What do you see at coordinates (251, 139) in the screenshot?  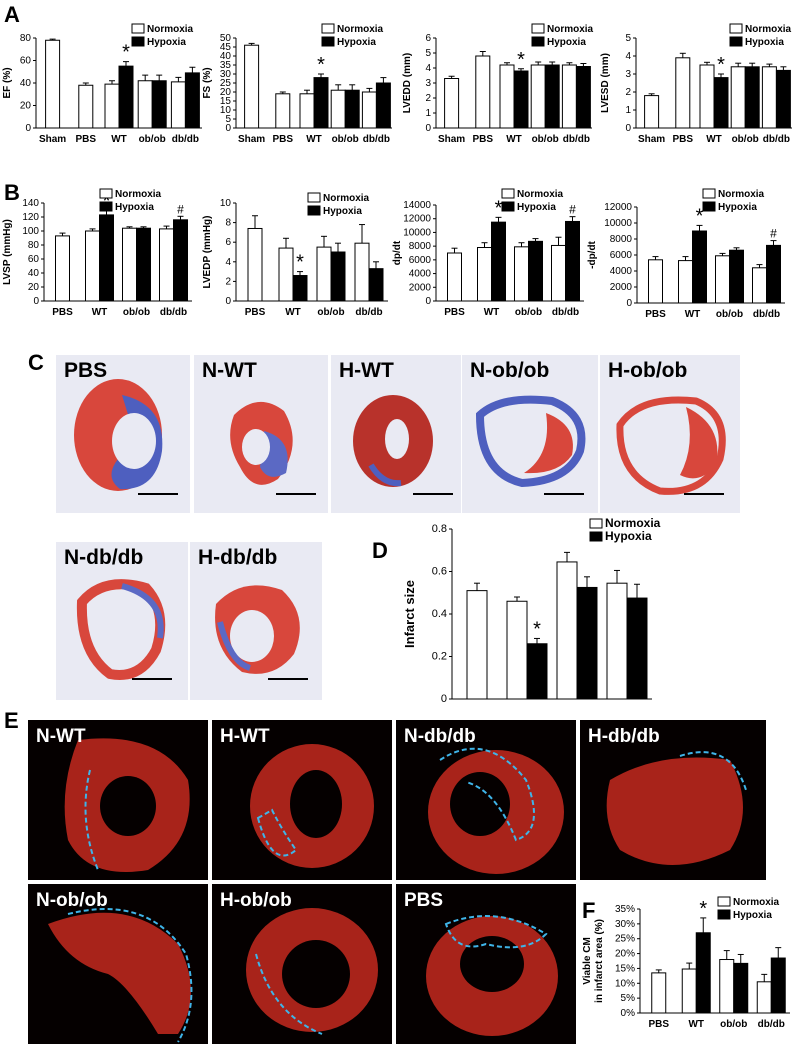 I see `x-tick-label: Sham` at bounding box center [251, 139].